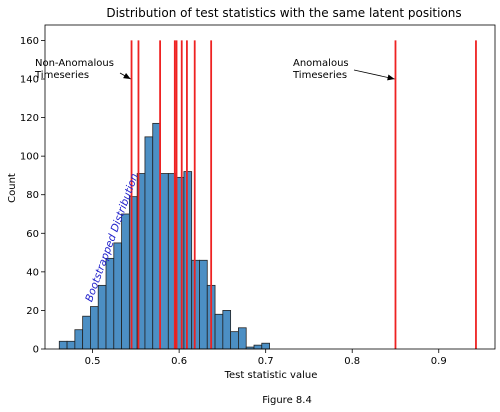 The image size is (500, 412). I want to click on annotation-anomalous-line2: Timeseries, so click(319, 75).